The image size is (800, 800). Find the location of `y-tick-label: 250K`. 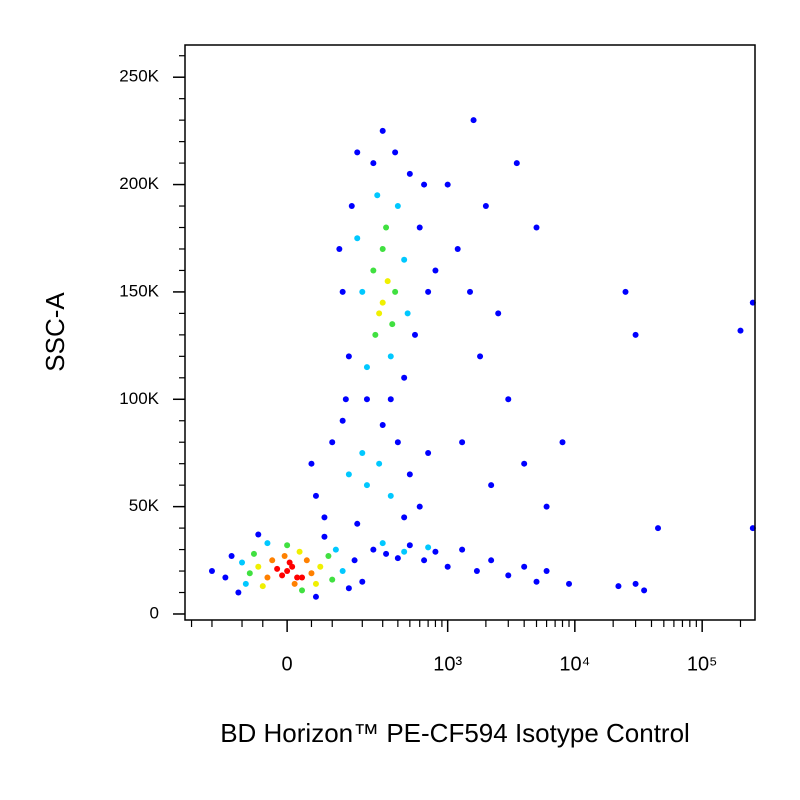

y-tick-label: 250K is located at coordinates (139, 76).